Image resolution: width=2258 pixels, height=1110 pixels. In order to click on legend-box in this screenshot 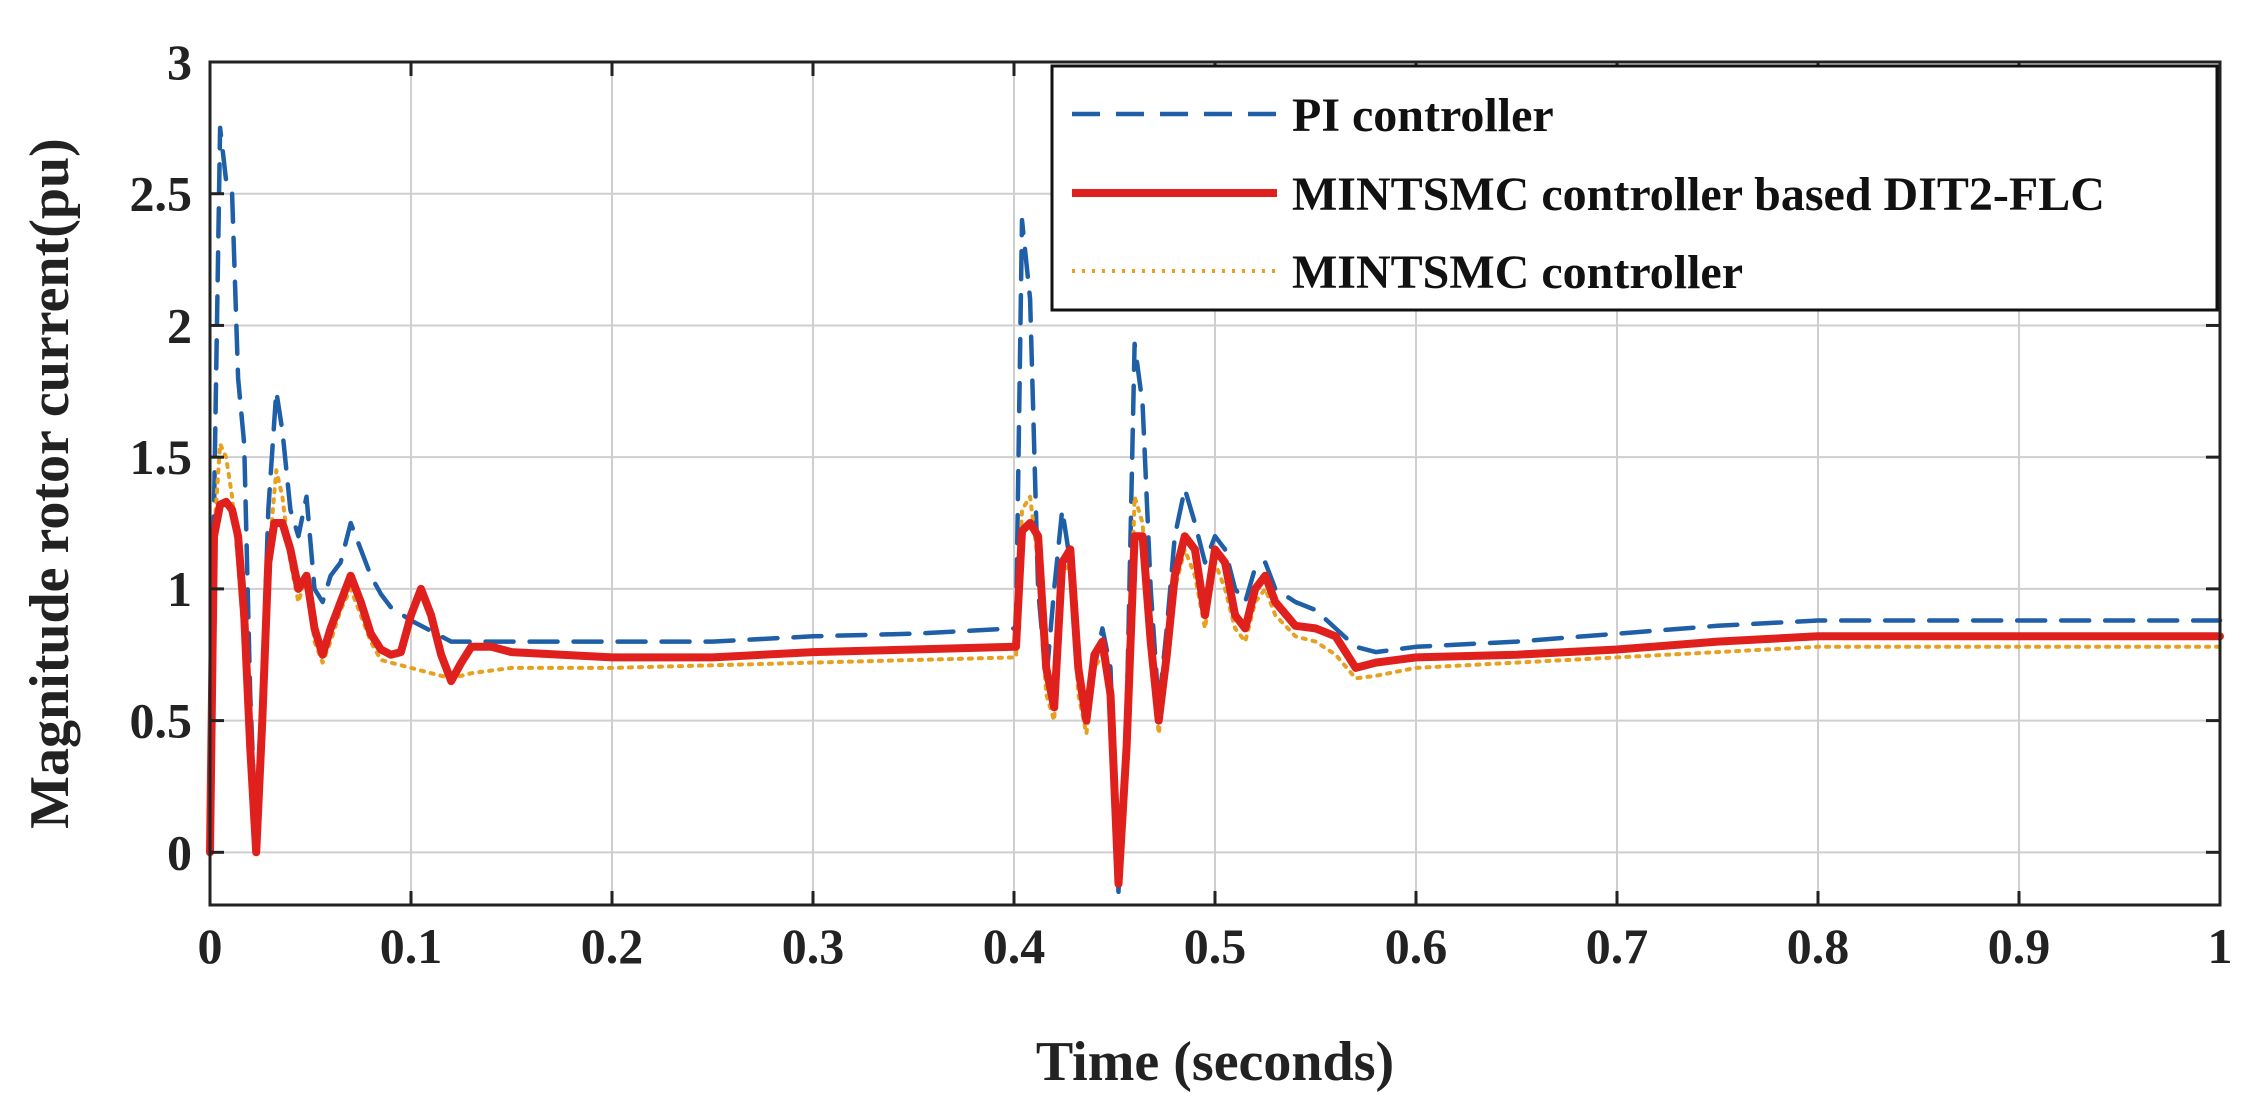, I will do `click(1634, 188)`.